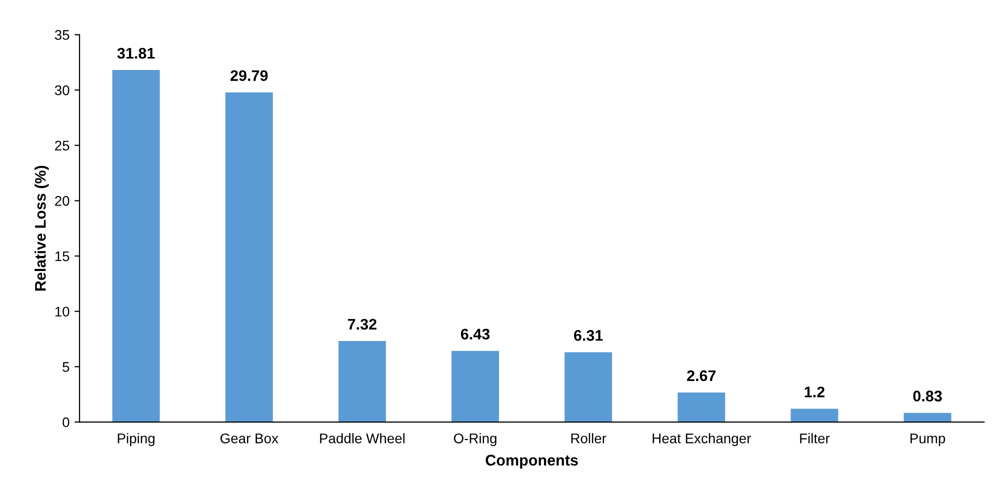  Describe the element at coordinates (249, 438) in the screenshot. I see `x-tick-label: Gear Box` at that location.